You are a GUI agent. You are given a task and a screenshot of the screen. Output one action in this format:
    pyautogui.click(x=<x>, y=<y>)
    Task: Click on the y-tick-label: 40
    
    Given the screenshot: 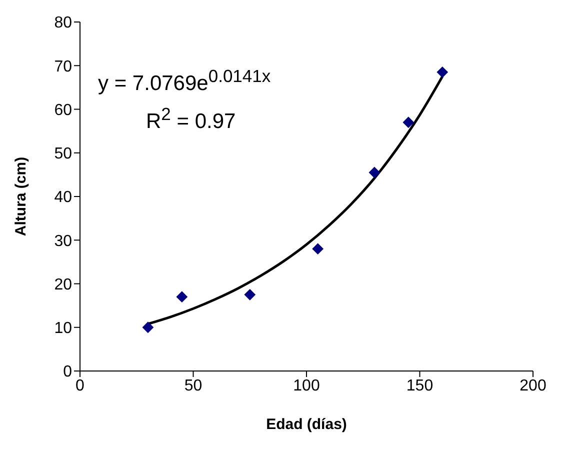 What is the action you would take?
    pyautogui.click(x=63, y=197)
    